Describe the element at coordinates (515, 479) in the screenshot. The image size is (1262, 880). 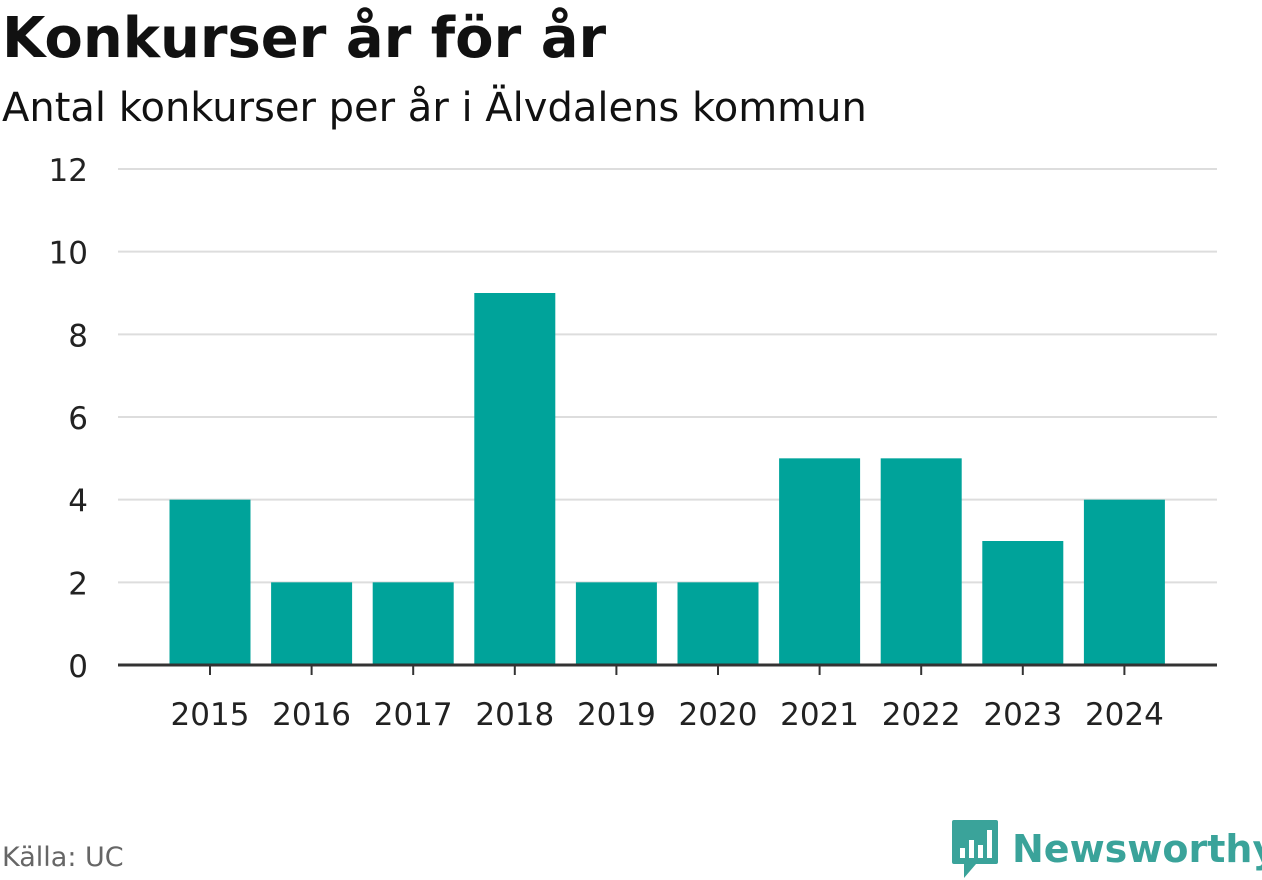
I see `bar-2018` at that location.